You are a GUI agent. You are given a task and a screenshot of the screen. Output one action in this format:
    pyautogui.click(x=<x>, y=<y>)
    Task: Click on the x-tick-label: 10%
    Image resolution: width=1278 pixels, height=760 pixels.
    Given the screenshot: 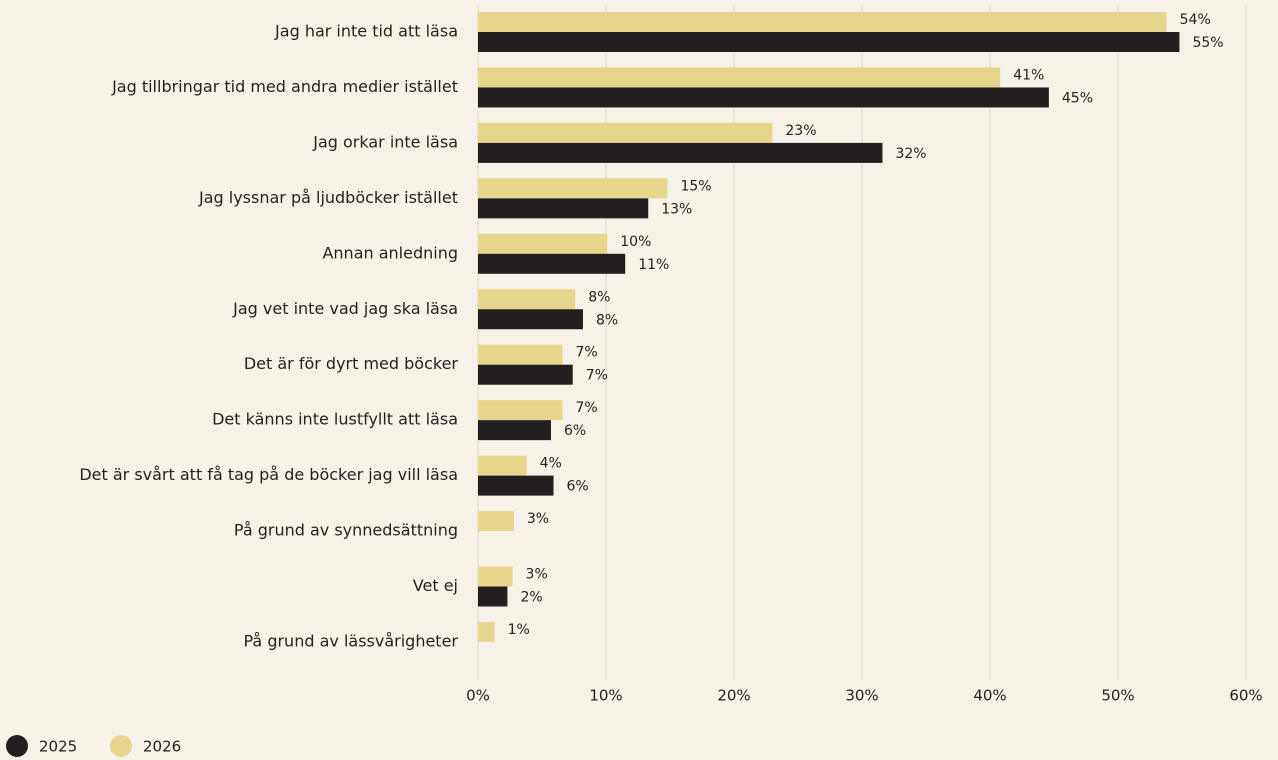 What is the action you would take?
    pyautogui.click(x=605, y=696)
    